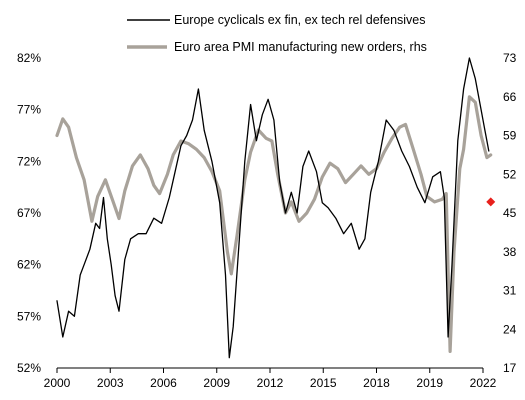  I want to click on y-right-tick-label: 66, so click(510, 97).